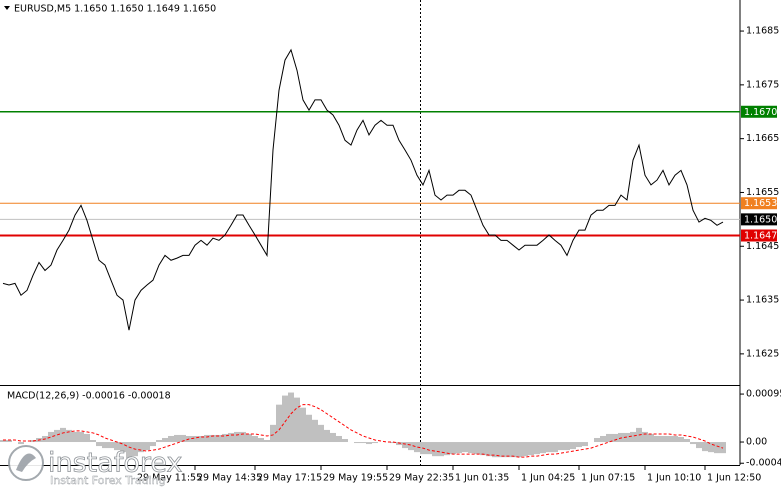 This screenshot has width=781, height=489. Describe the element at coordinates (115, 463) in the screenshot. I see `watermark-brand: instaforex` at that location.